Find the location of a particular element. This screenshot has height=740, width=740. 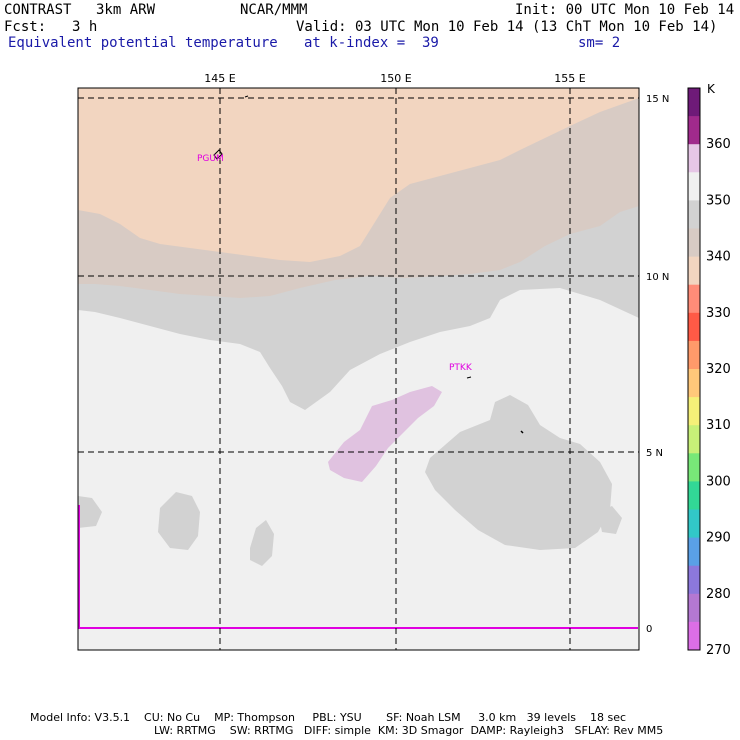

colorbar-frame is located at coordinates (694, 369).